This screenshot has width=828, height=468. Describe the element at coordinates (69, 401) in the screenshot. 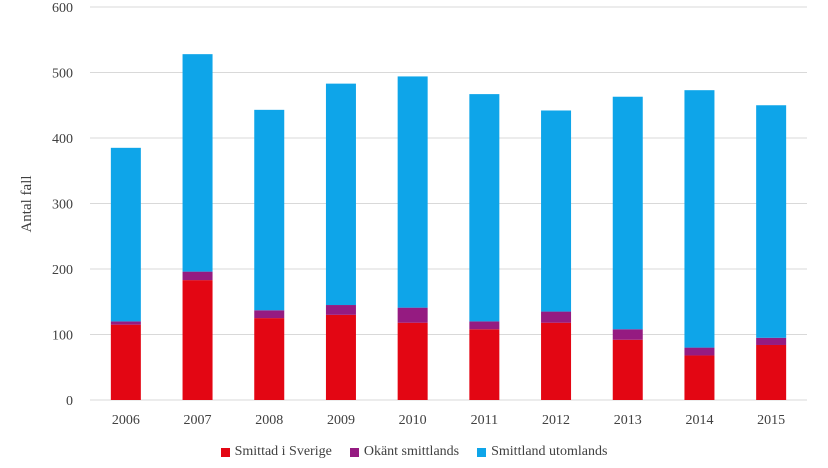

I see `y-tick-label: 0` at that location.